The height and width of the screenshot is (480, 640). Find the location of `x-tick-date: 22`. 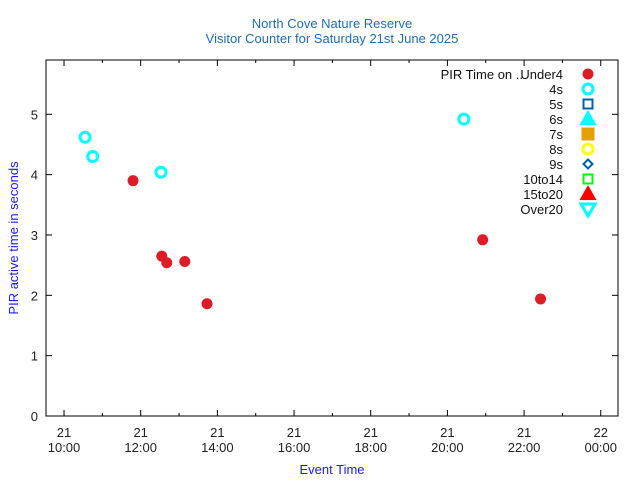

x-tick-date: 22 is located at coordinates (601, 432).